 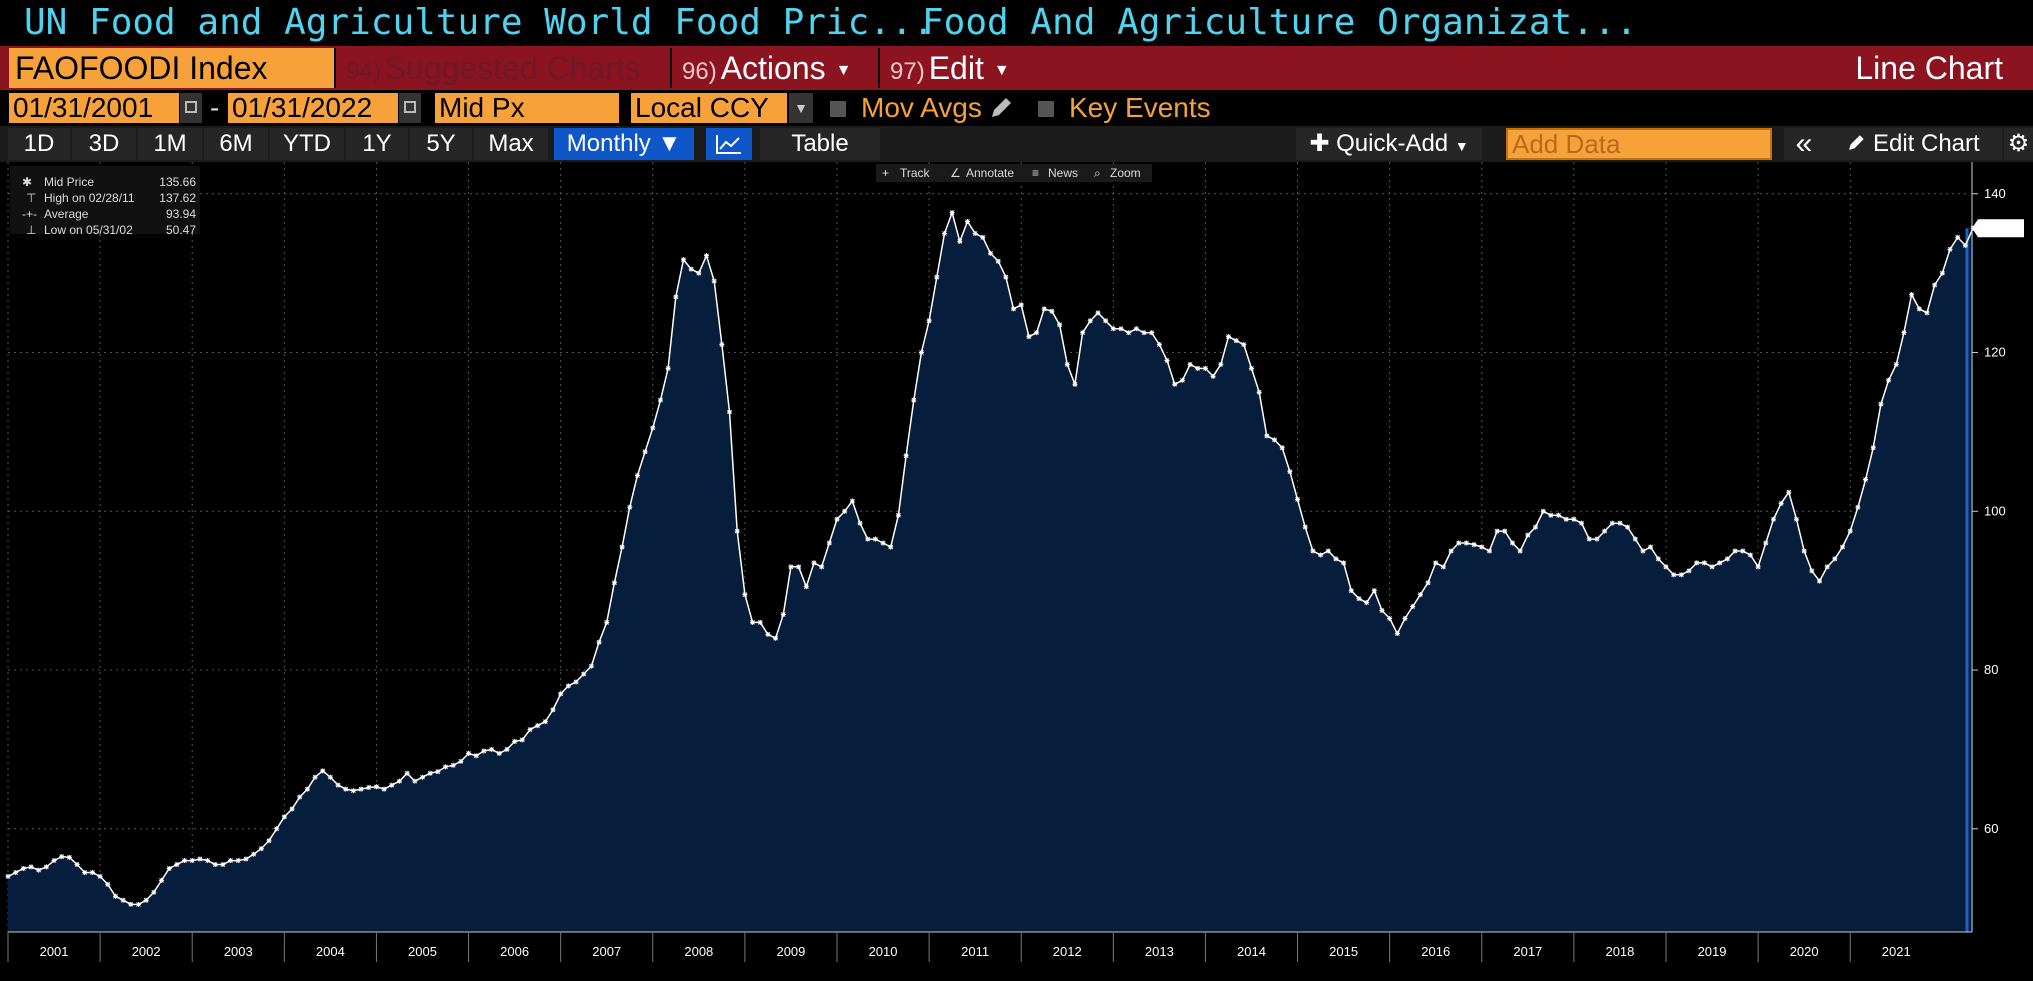 I want to click on x-tick-label: 2014, so click(x=1251, y=951).